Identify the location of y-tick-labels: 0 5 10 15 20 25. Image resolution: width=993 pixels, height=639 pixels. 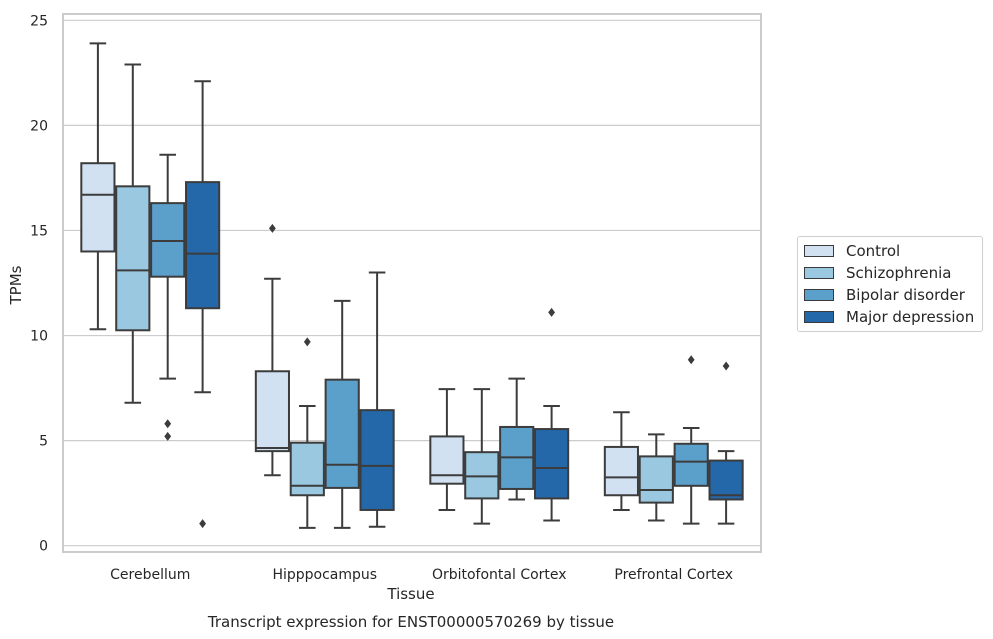
(39, 283).